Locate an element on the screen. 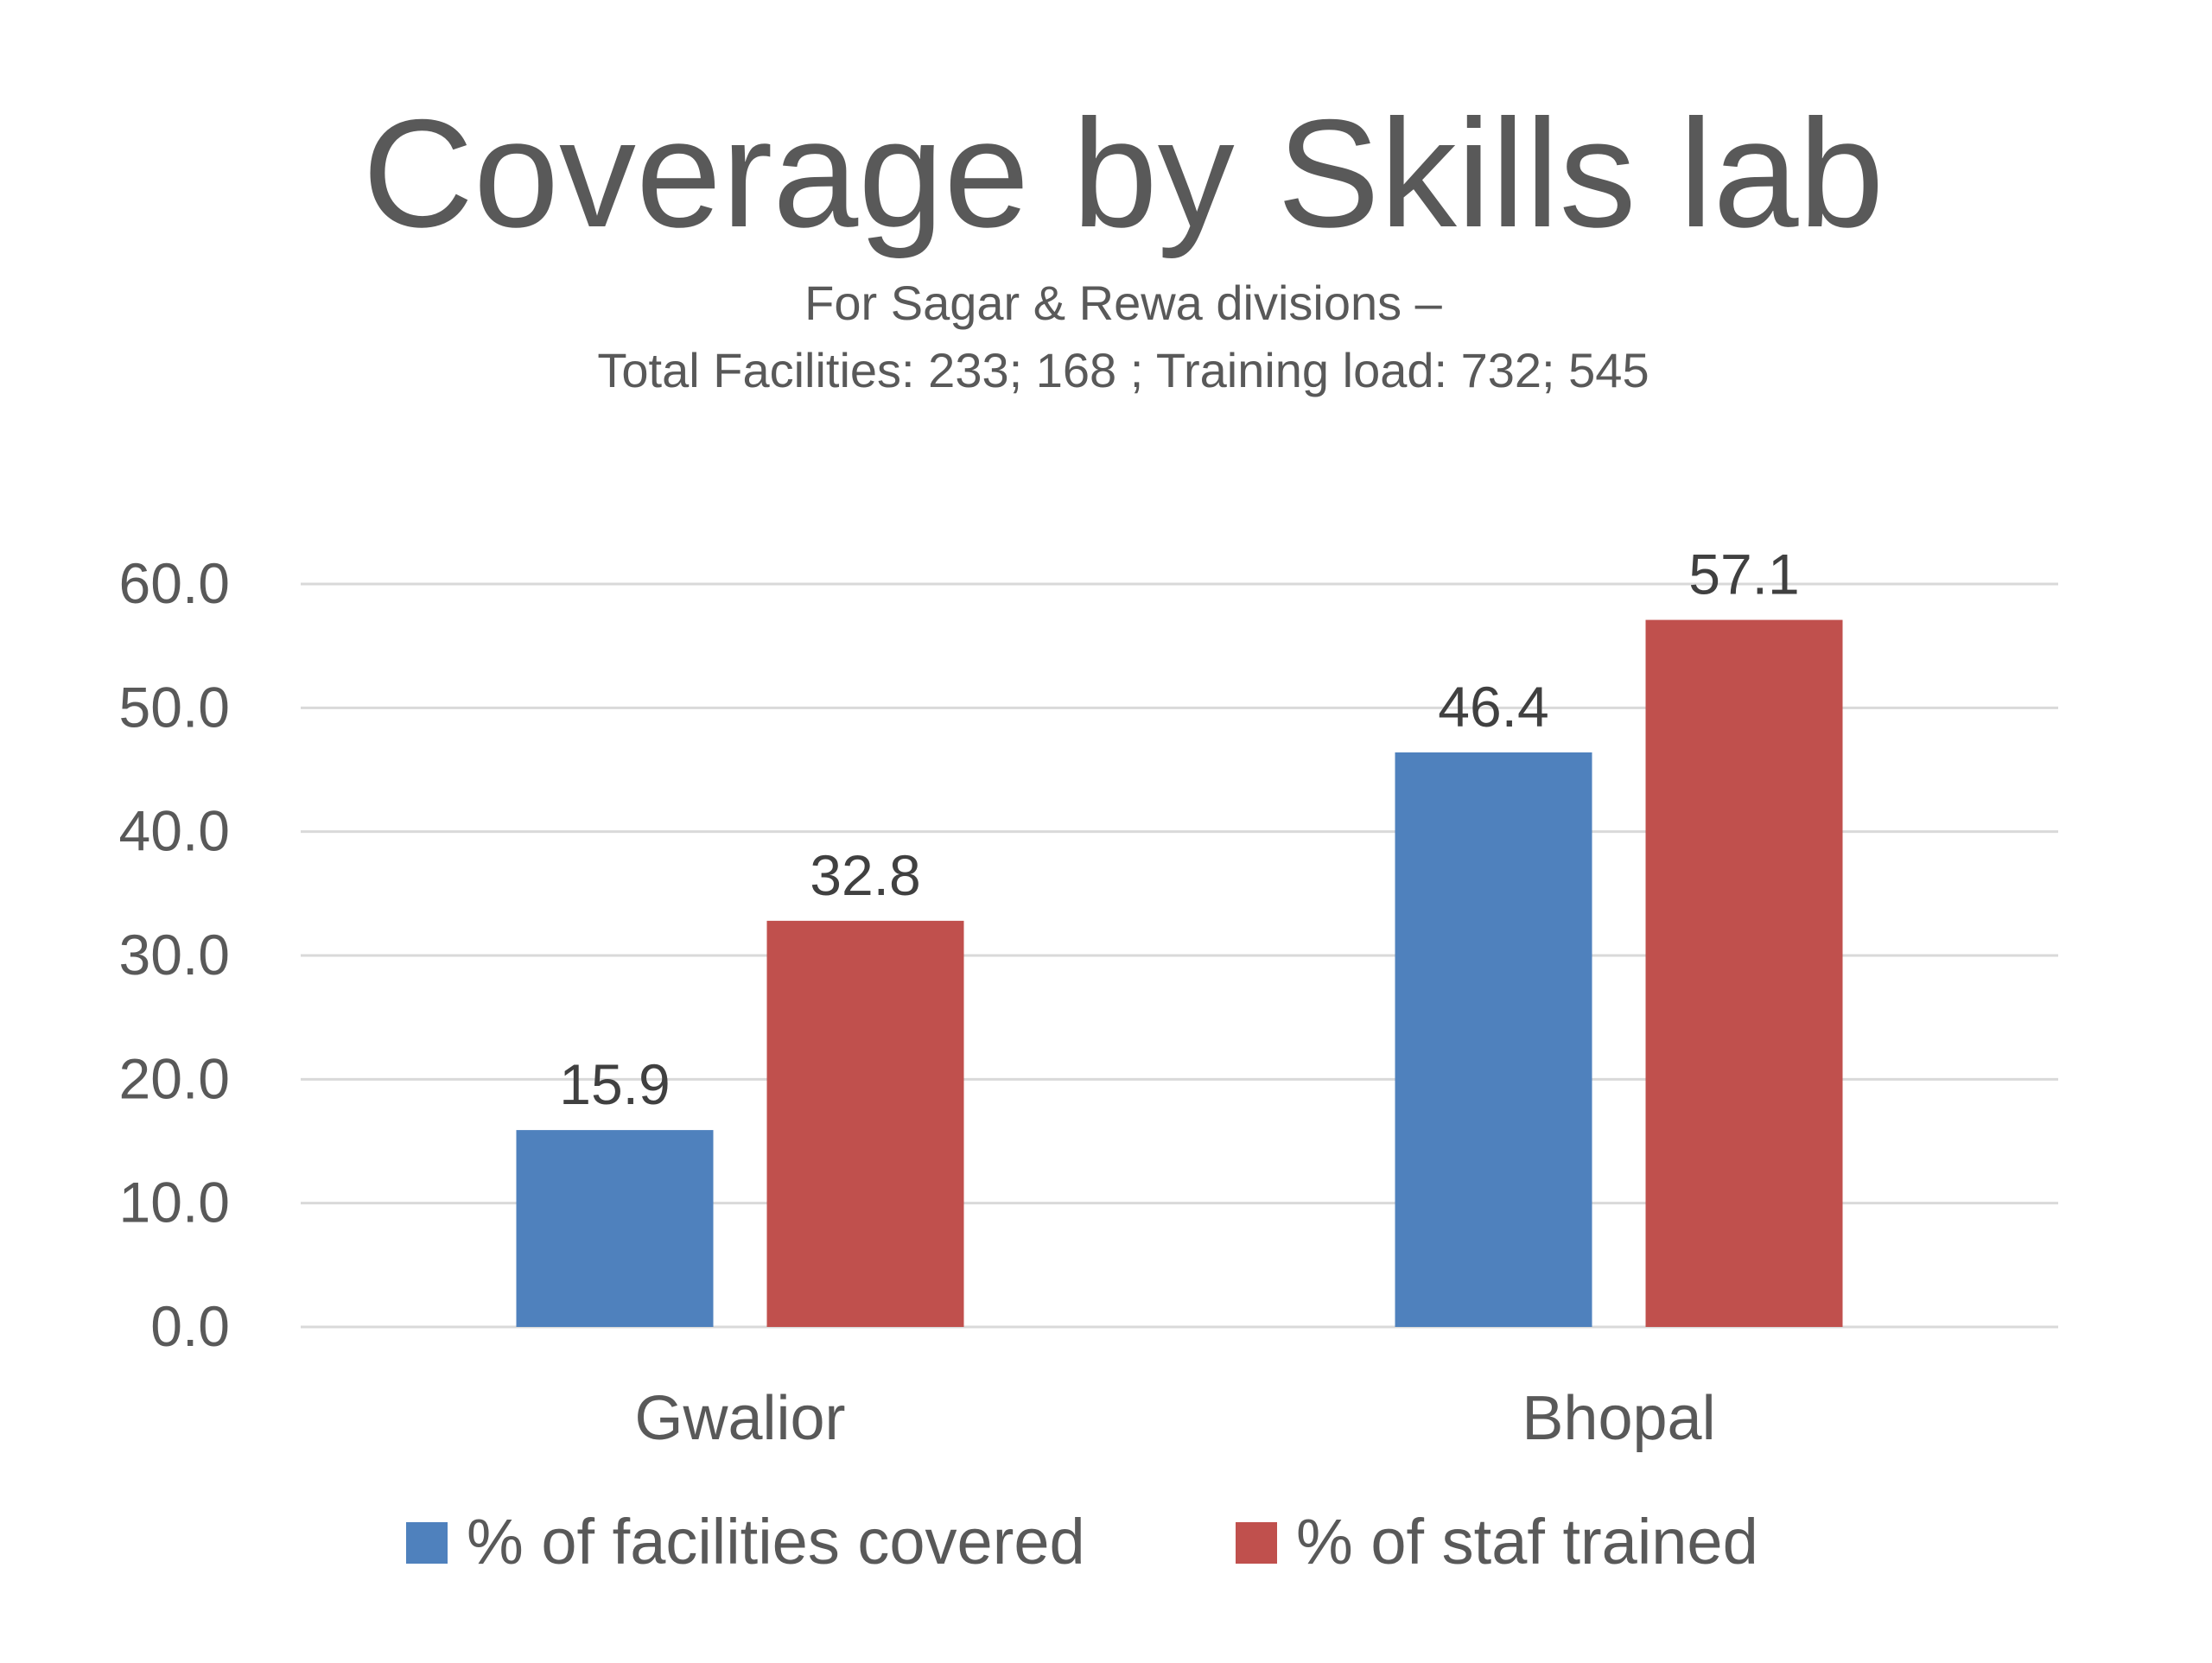 The image size is (2212, 1663). legend: % of facilities covered % of staf trained is located at coordinates (1082, 1541).